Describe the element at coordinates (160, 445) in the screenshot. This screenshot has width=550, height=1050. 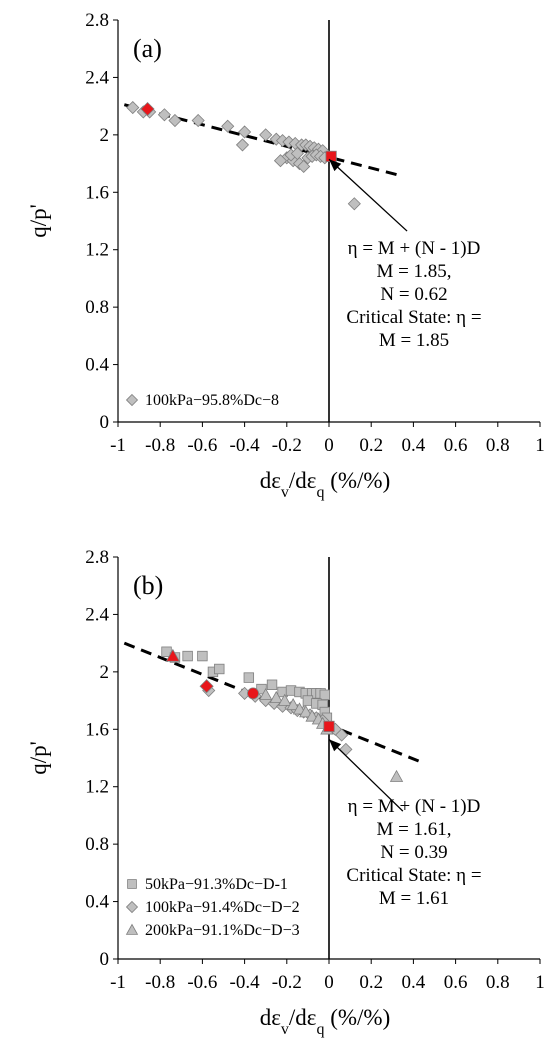
I see `x-tick-label: -0.8` at that location.